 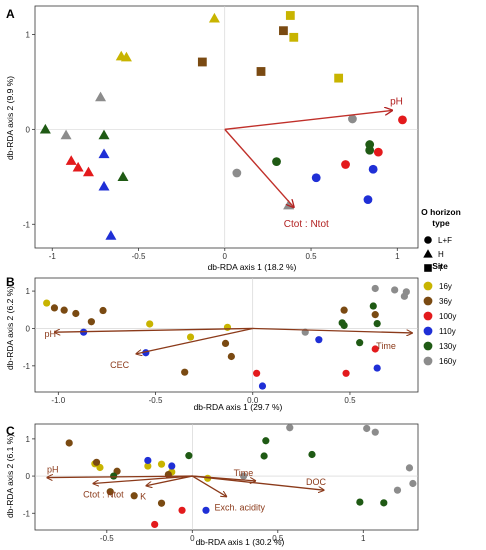 I want to click on legend-site-label: 36y, so click(x=445, y=301).